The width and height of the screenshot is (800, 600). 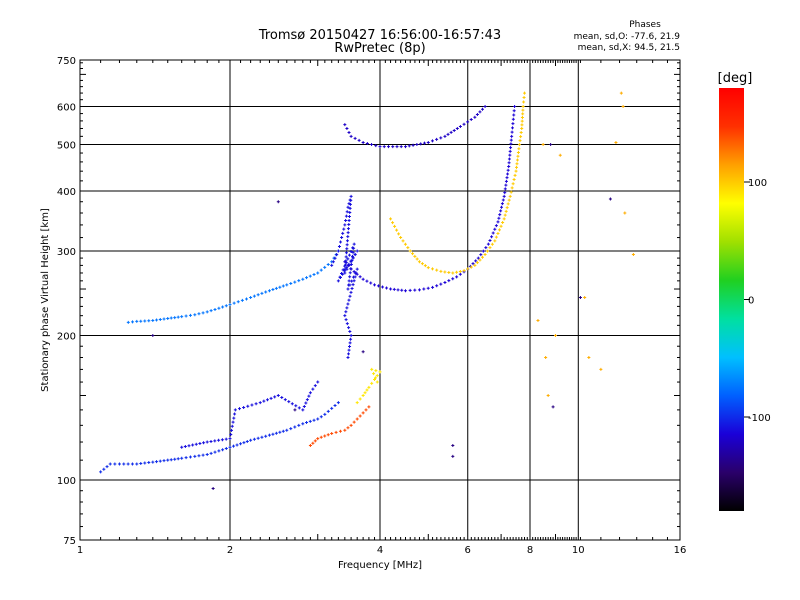 I want to click on colorbar-tick-label: 0, so click(x=751, y=301).